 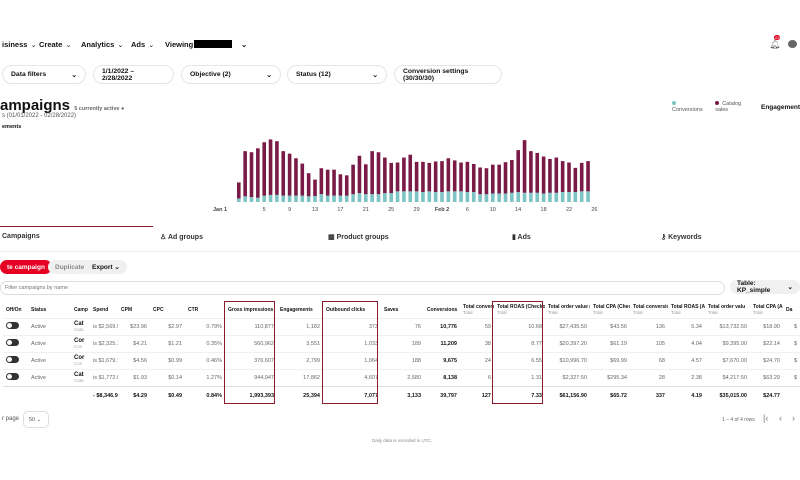 I want to click on column-header: Total CPA (Chec Total, so click(x=610, y=310).